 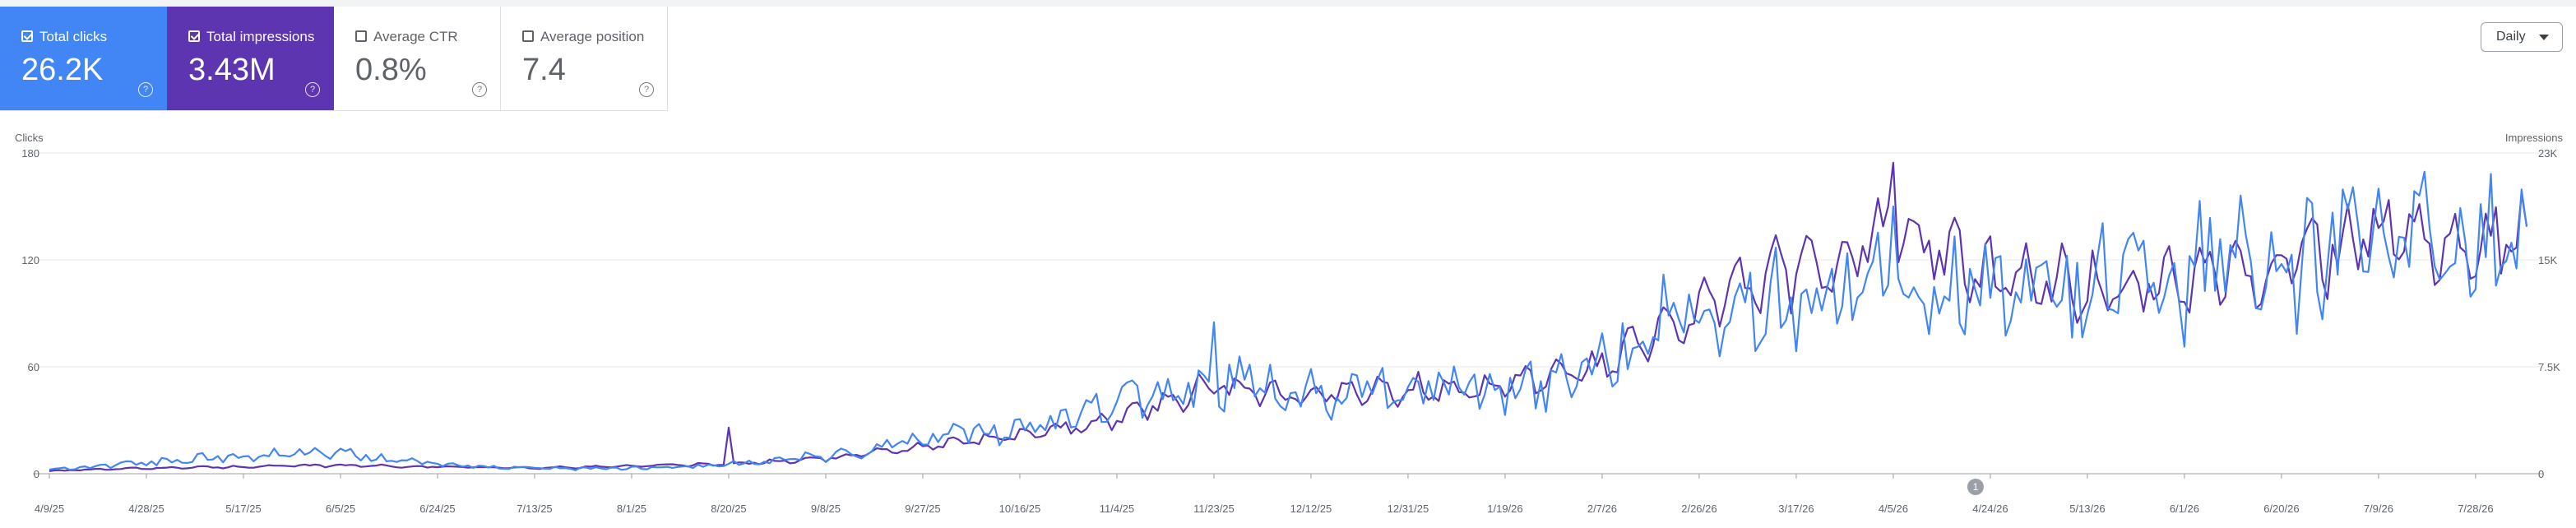 I want to click on x-axis-tick-label: 4/28/25, so click(x=146, y=509).